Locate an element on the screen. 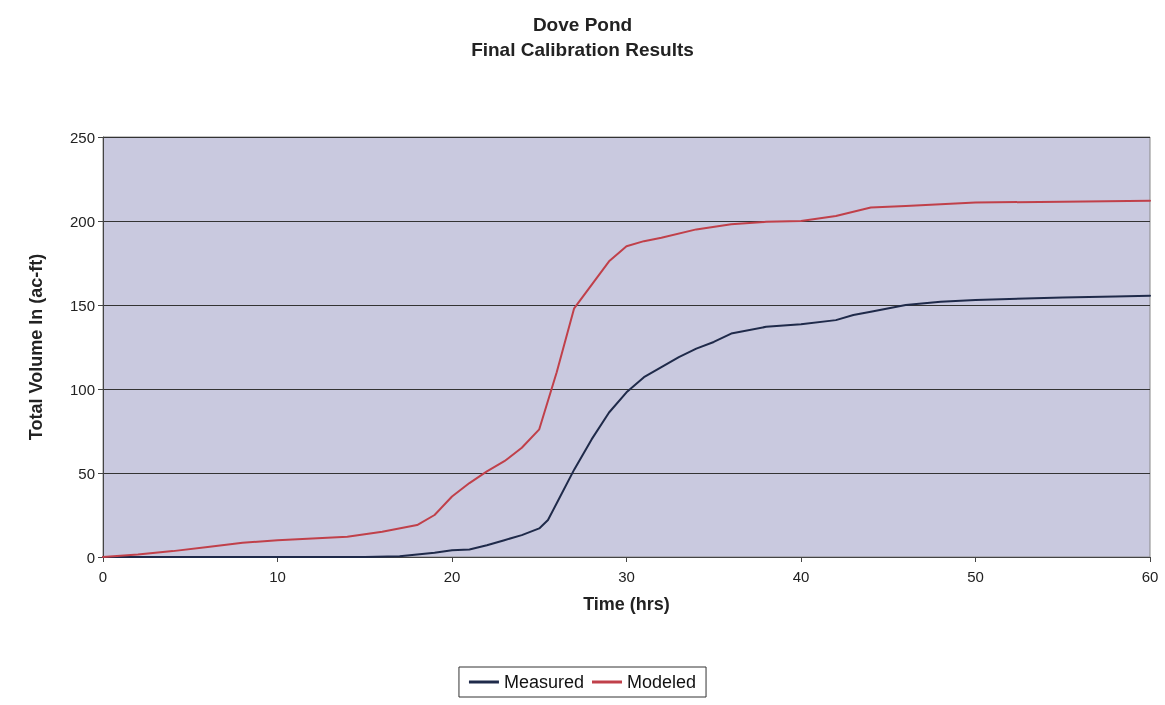 Image resolution: width=1165 pixels, height=705 pixels. y-tick-label: 250 is located at coordinates (82, 137).